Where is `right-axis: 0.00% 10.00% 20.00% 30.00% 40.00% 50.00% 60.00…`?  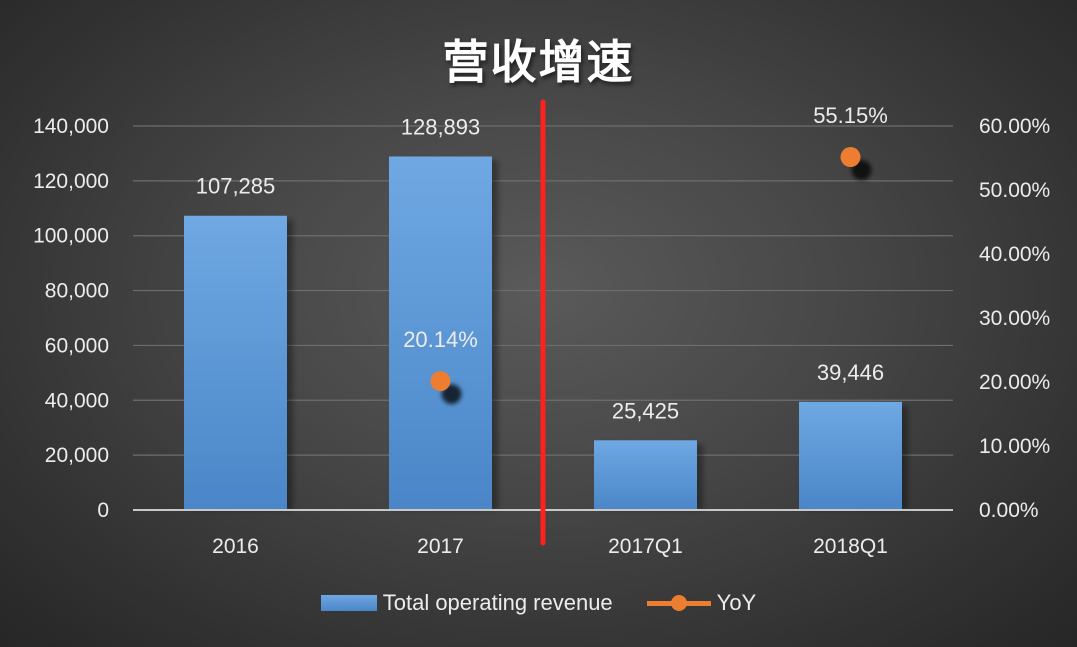
right-axis: 0.00% 10.00% 20.00% 30.00% 40.00% 50.00% 60.00… is located at coordinates (1014, 318).